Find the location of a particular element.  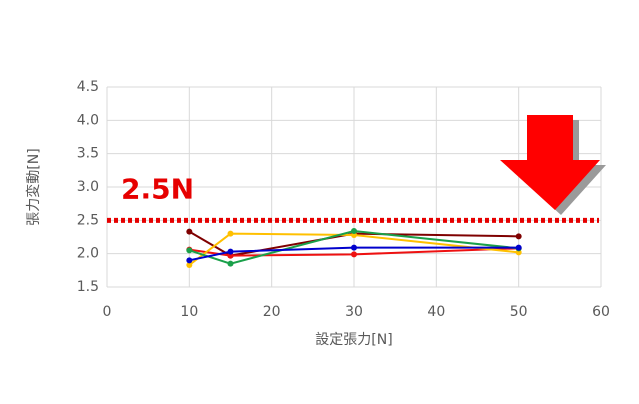

x-tick-label: 50 is located at coordinates (519, 312).